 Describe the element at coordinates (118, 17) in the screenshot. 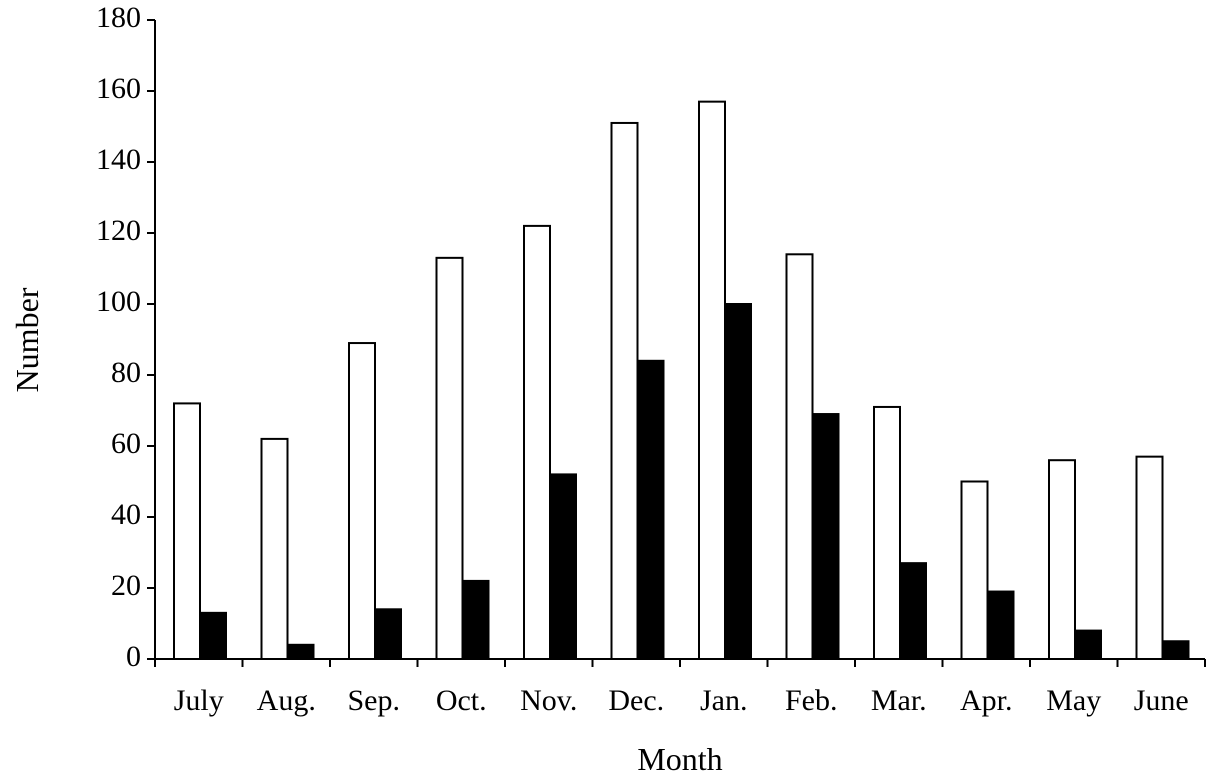

I see `y-tick-label: 180` at that location.